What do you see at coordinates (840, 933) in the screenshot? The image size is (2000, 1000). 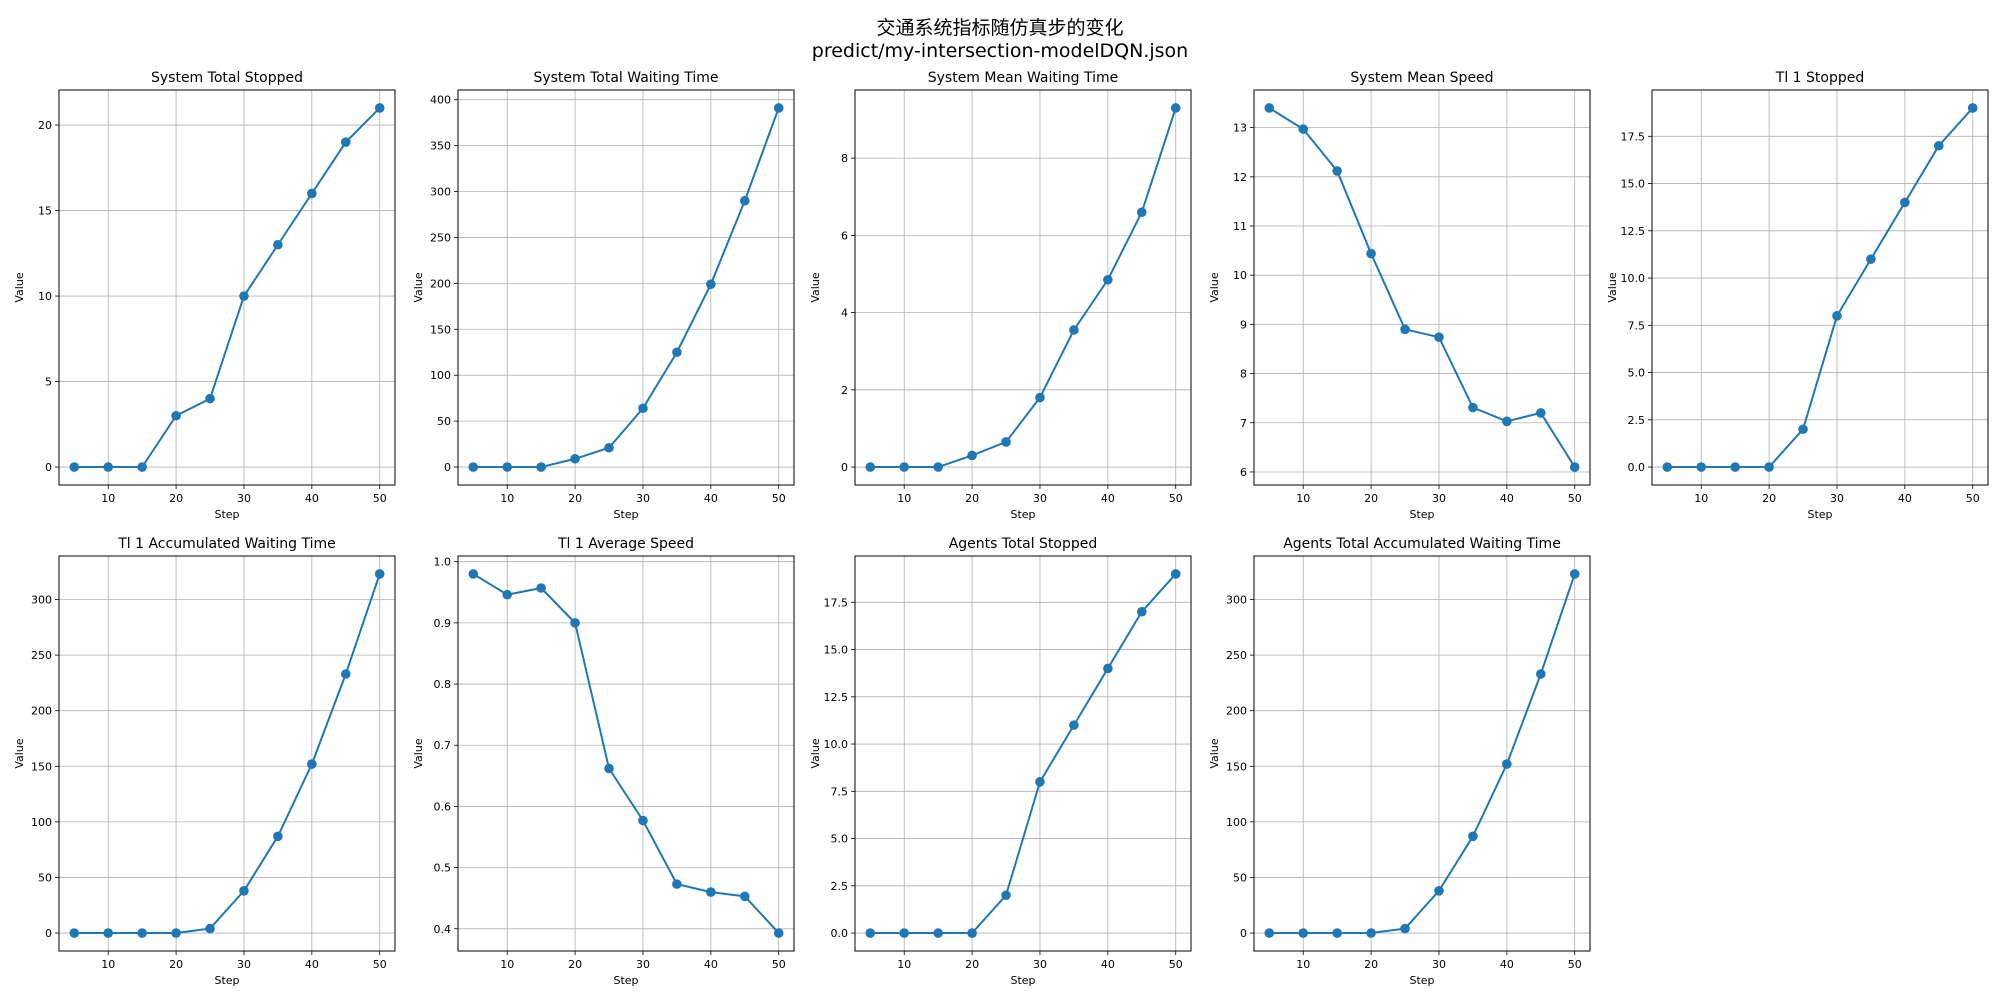 I see `y-tick-label: 0.0` at bounding box center [840, 933].